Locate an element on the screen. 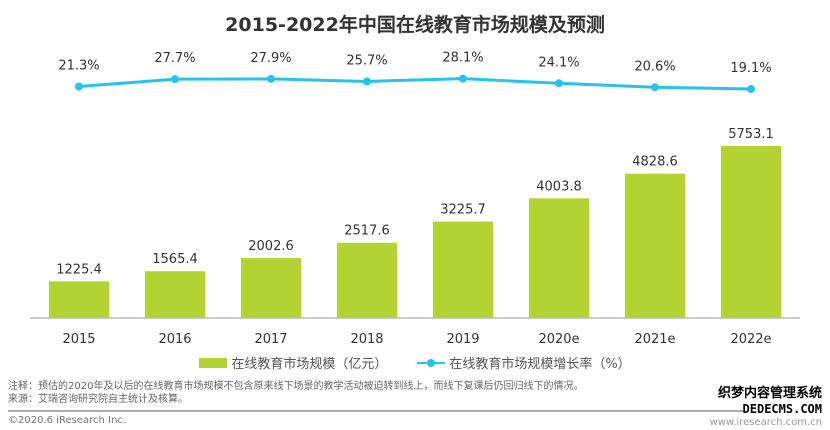 This screenshot has height=430, width=830. x-tick-label: 2017 is located at coordinates (270, 339).